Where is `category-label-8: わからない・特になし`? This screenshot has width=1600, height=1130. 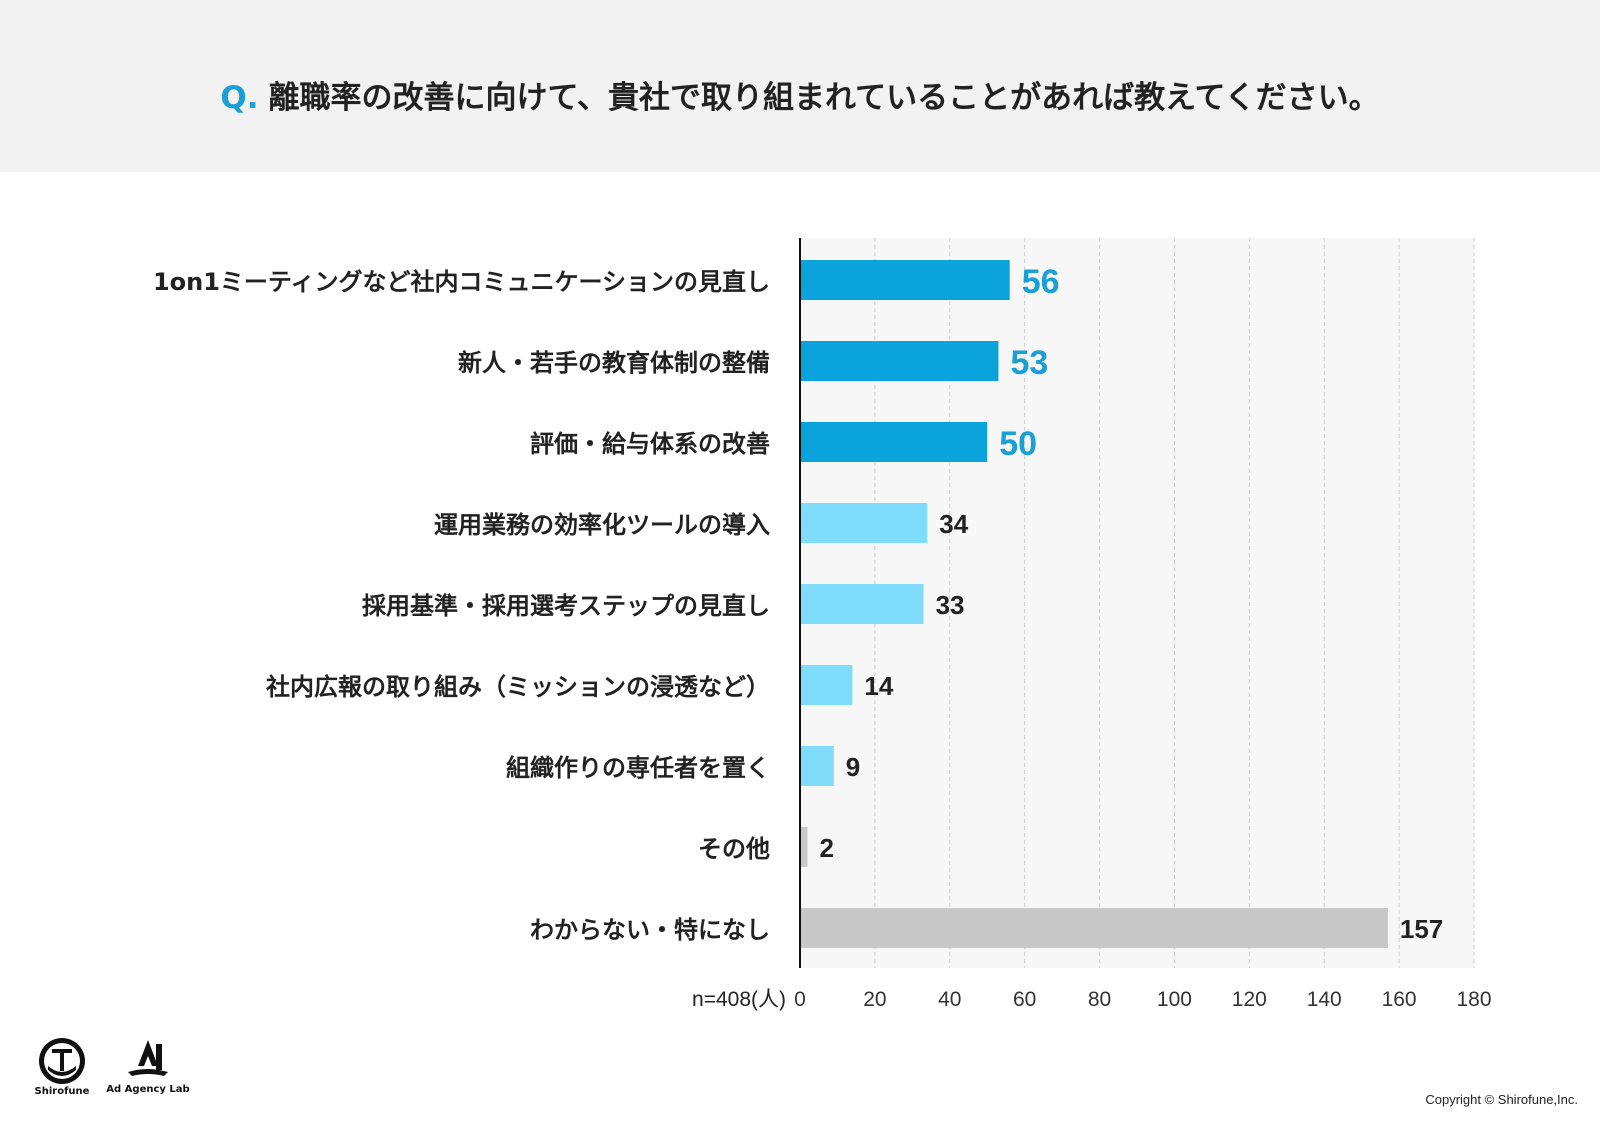 category-label-8: わからない・特になし is located at coordinates (650, 930).